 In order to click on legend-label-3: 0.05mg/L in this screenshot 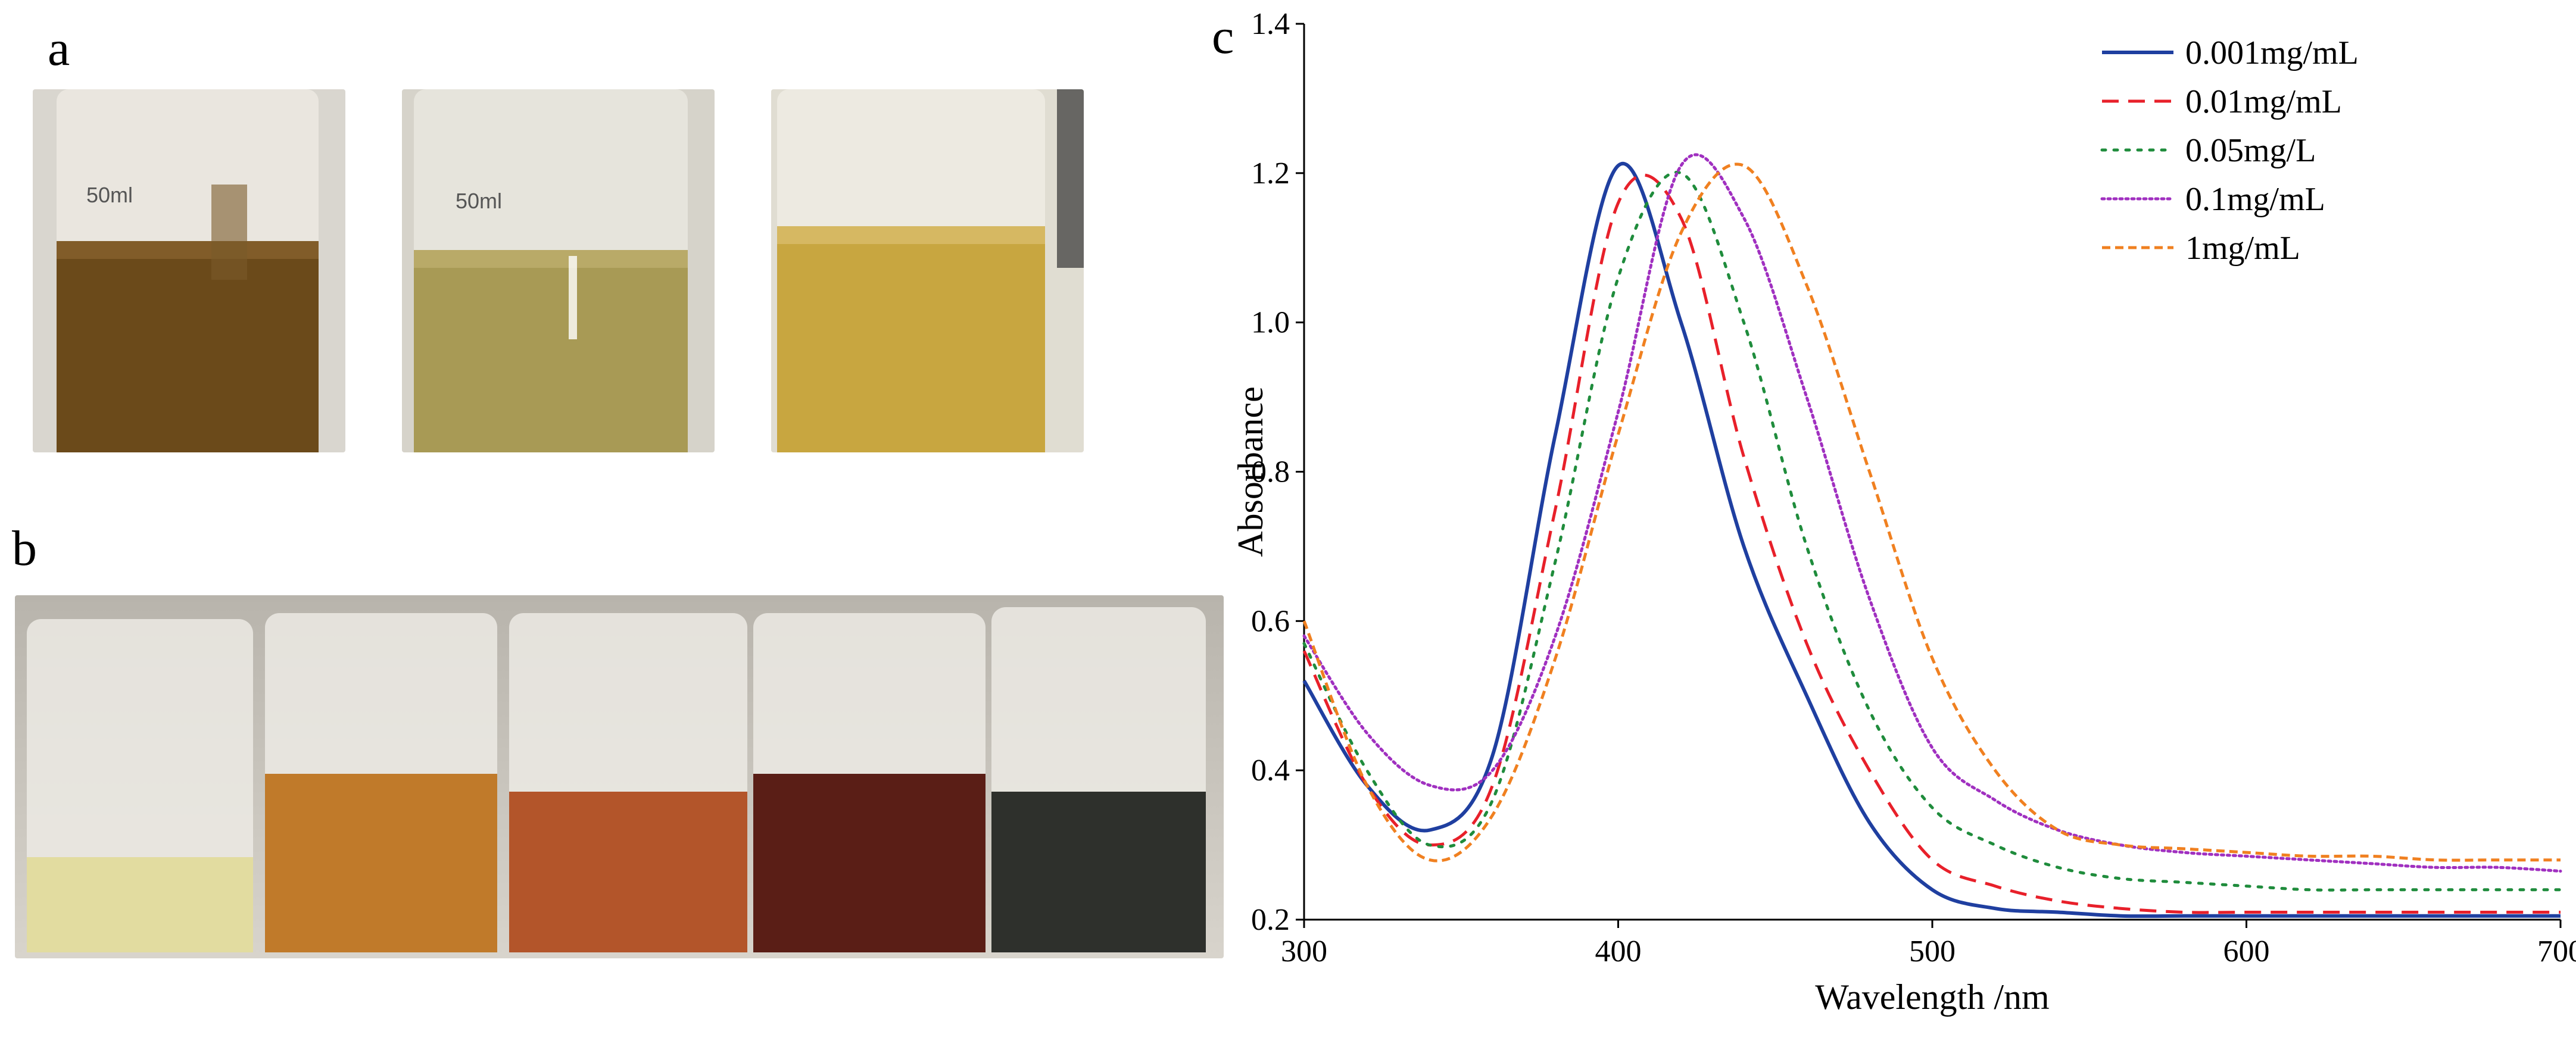, I will do `click(2250, 150)`.